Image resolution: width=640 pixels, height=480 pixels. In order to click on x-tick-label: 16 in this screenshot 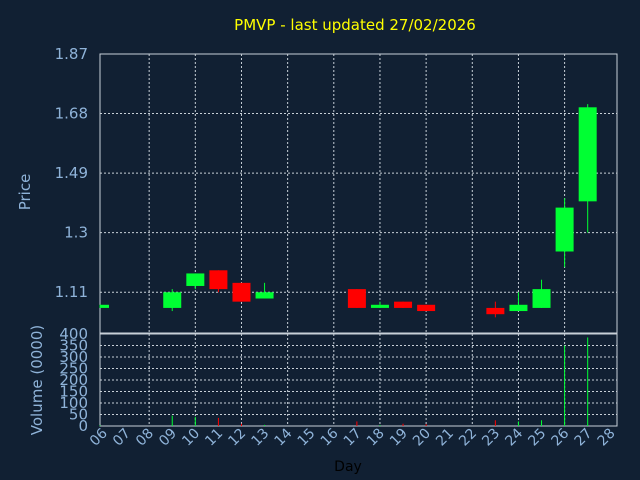, I will do `click(330, 437)`.